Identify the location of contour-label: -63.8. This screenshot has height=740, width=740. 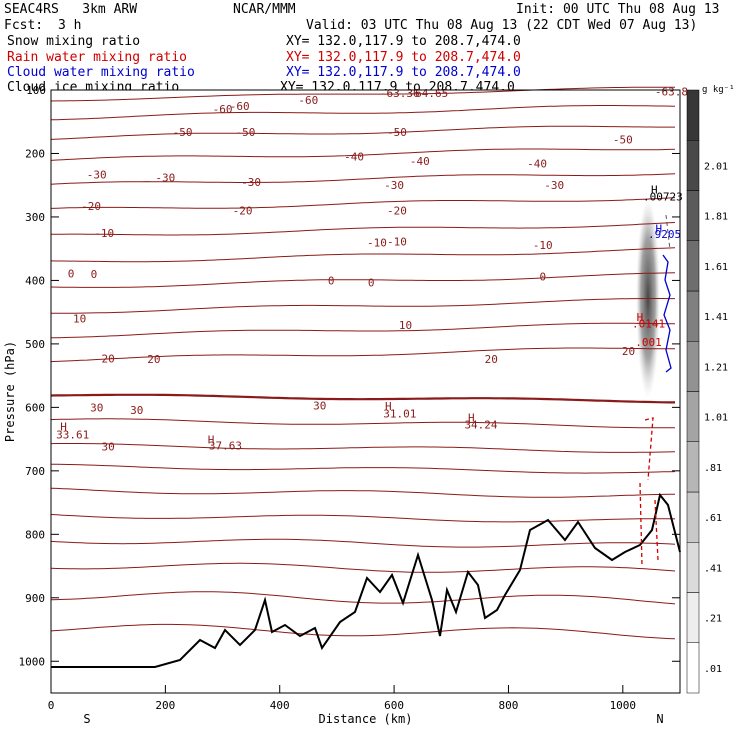
(671, 91).